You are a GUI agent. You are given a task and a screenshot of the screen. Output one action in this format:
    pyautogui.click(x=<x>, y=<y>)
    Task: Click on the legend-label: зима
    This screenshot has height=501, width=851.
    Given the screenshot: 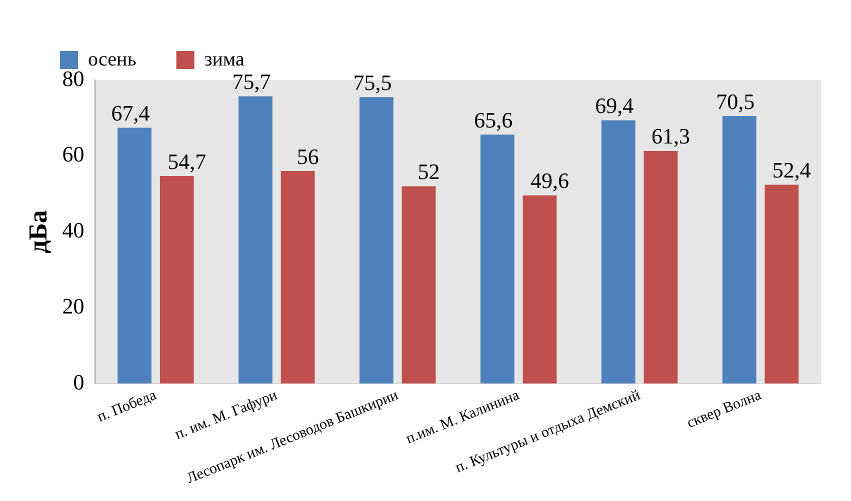 What is the action you would take?
    pyautogui.click(x=224, y=59)
    